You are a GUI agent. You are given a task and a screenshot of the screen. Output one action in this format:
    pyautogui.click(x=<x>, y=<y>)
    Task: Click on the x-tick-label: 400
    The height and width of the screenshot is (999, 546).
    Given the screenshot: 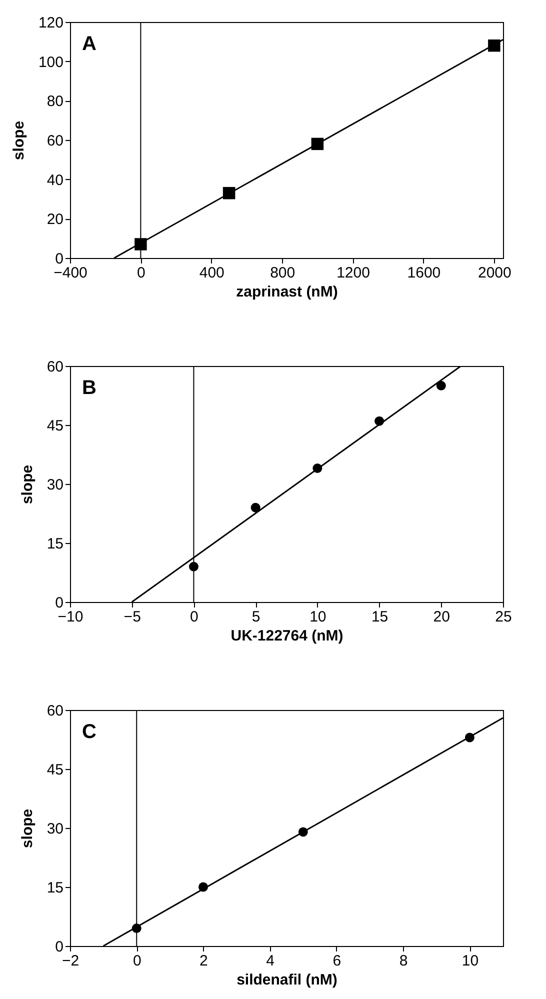 What is the action you would take?
    pyautogui.click(x=211, y=273)
    